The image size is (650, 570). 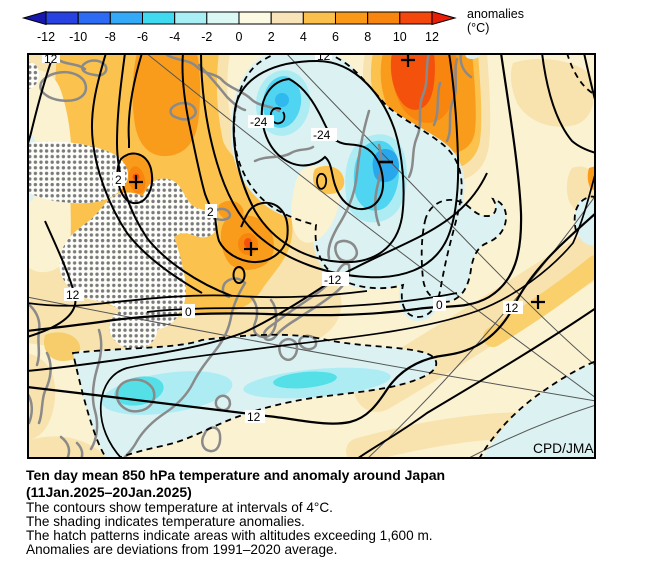 What do you see at coordinates (335, 37) in the screenshot?
I see `svg-text: 6` at bounding box center [335, 37].